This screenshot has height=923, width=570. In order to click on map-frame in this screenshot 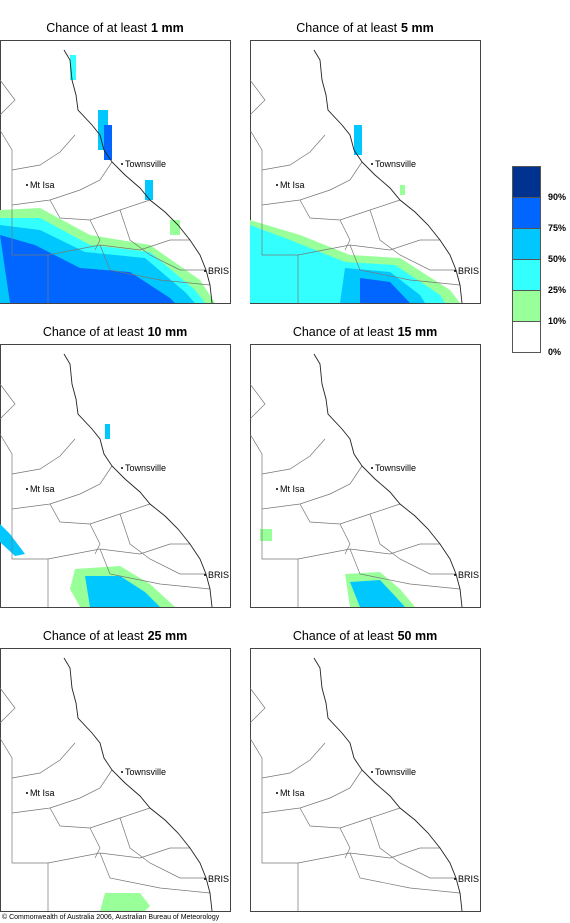, I will do `click(365, 780)`.